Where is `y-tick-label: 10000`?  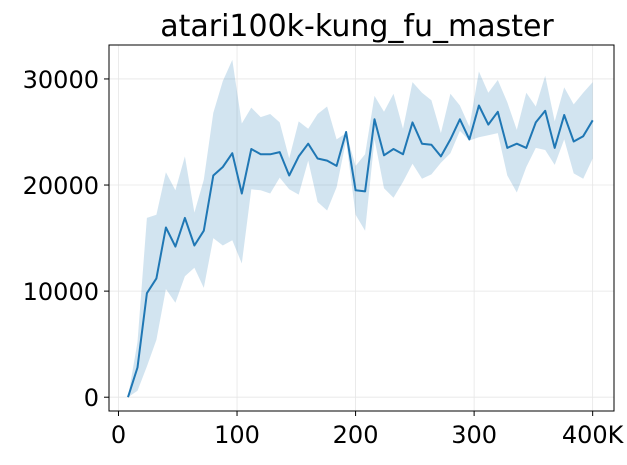 y-tick-label: 10000 is located at coordinates (61, 292).